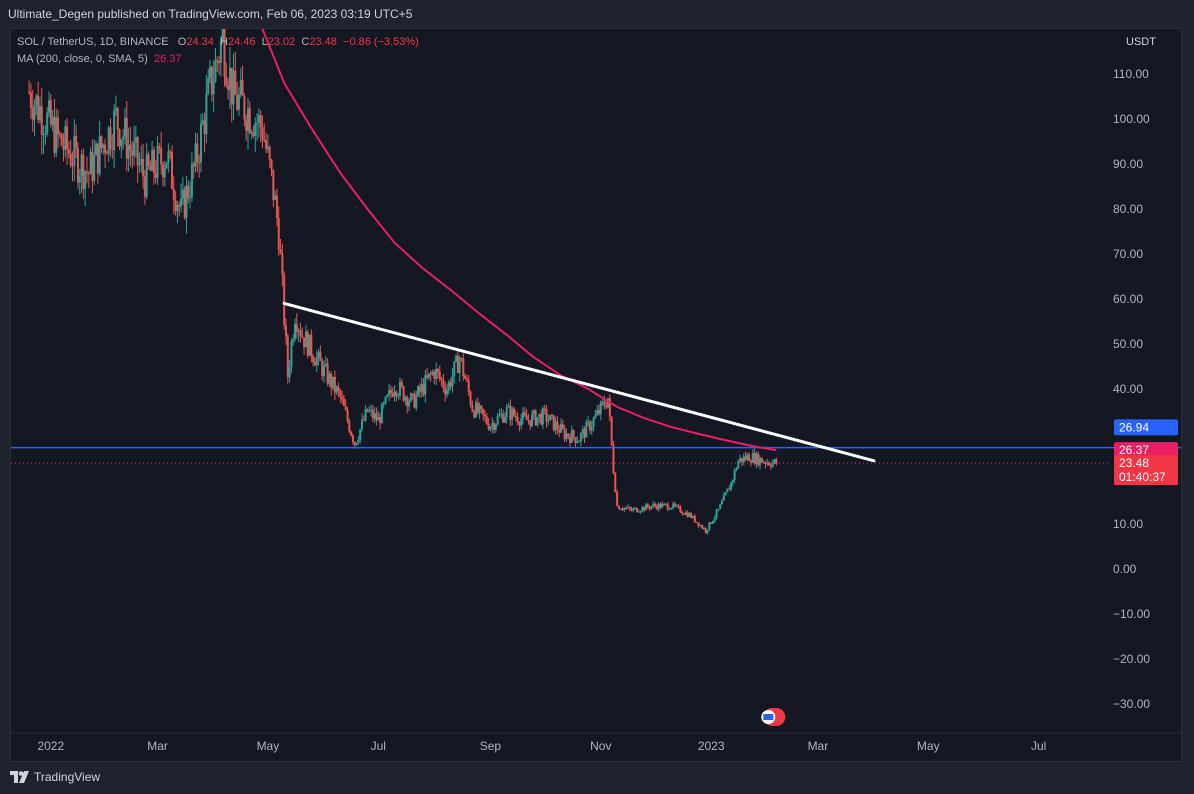 Image resolution: width=1194 pixels, height=794 pixels. I want to click on ohlc-close-label: C, so click(305, 42).